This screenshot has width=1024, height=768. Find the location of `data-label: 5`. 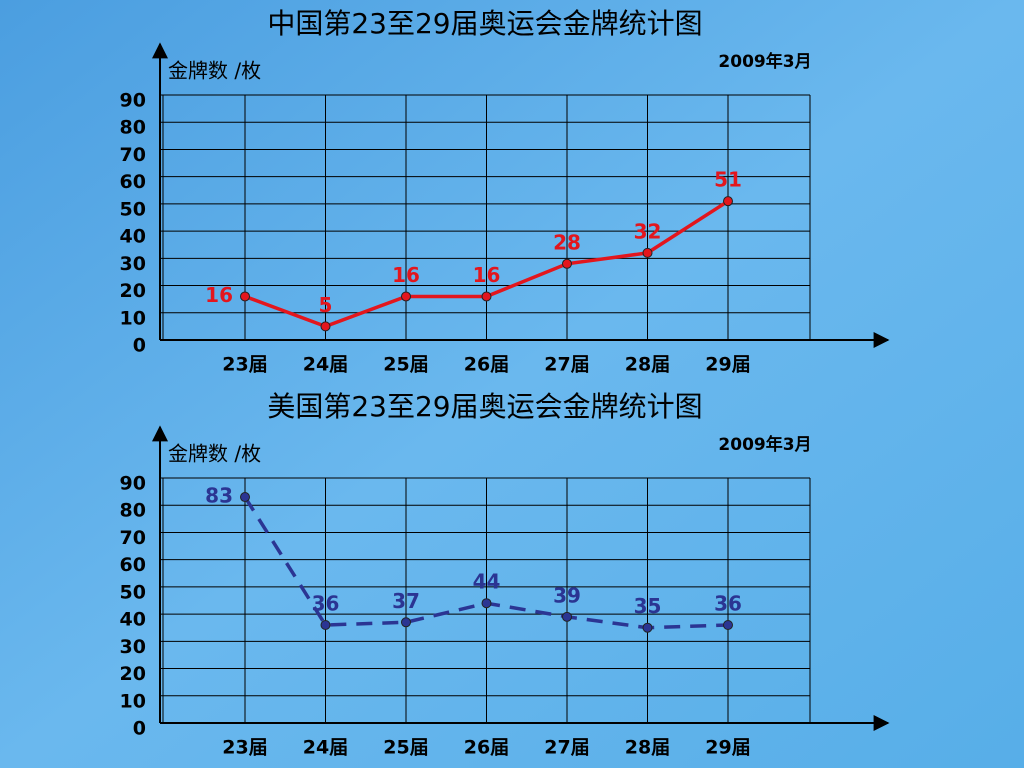

data-label: 5 is located at coordinates (326, 305).